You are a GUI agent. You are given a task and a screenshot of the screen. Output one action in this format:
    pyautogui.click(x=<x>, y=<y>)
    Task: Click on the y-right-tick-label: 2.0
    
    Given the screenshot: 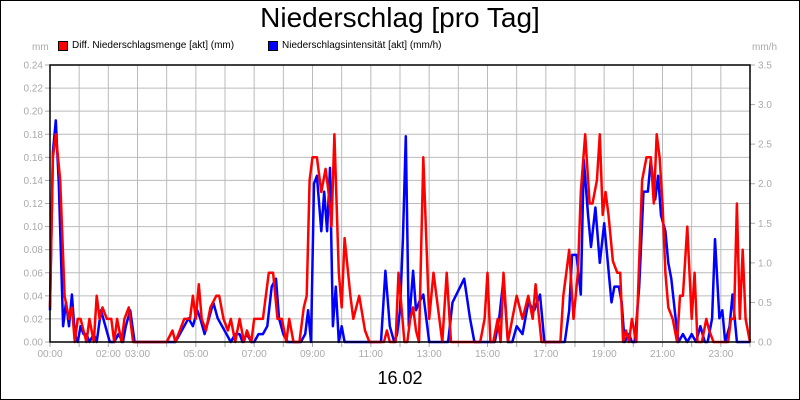 What is the action you would take?
    pyautogui.click(x=765, y=184)
    